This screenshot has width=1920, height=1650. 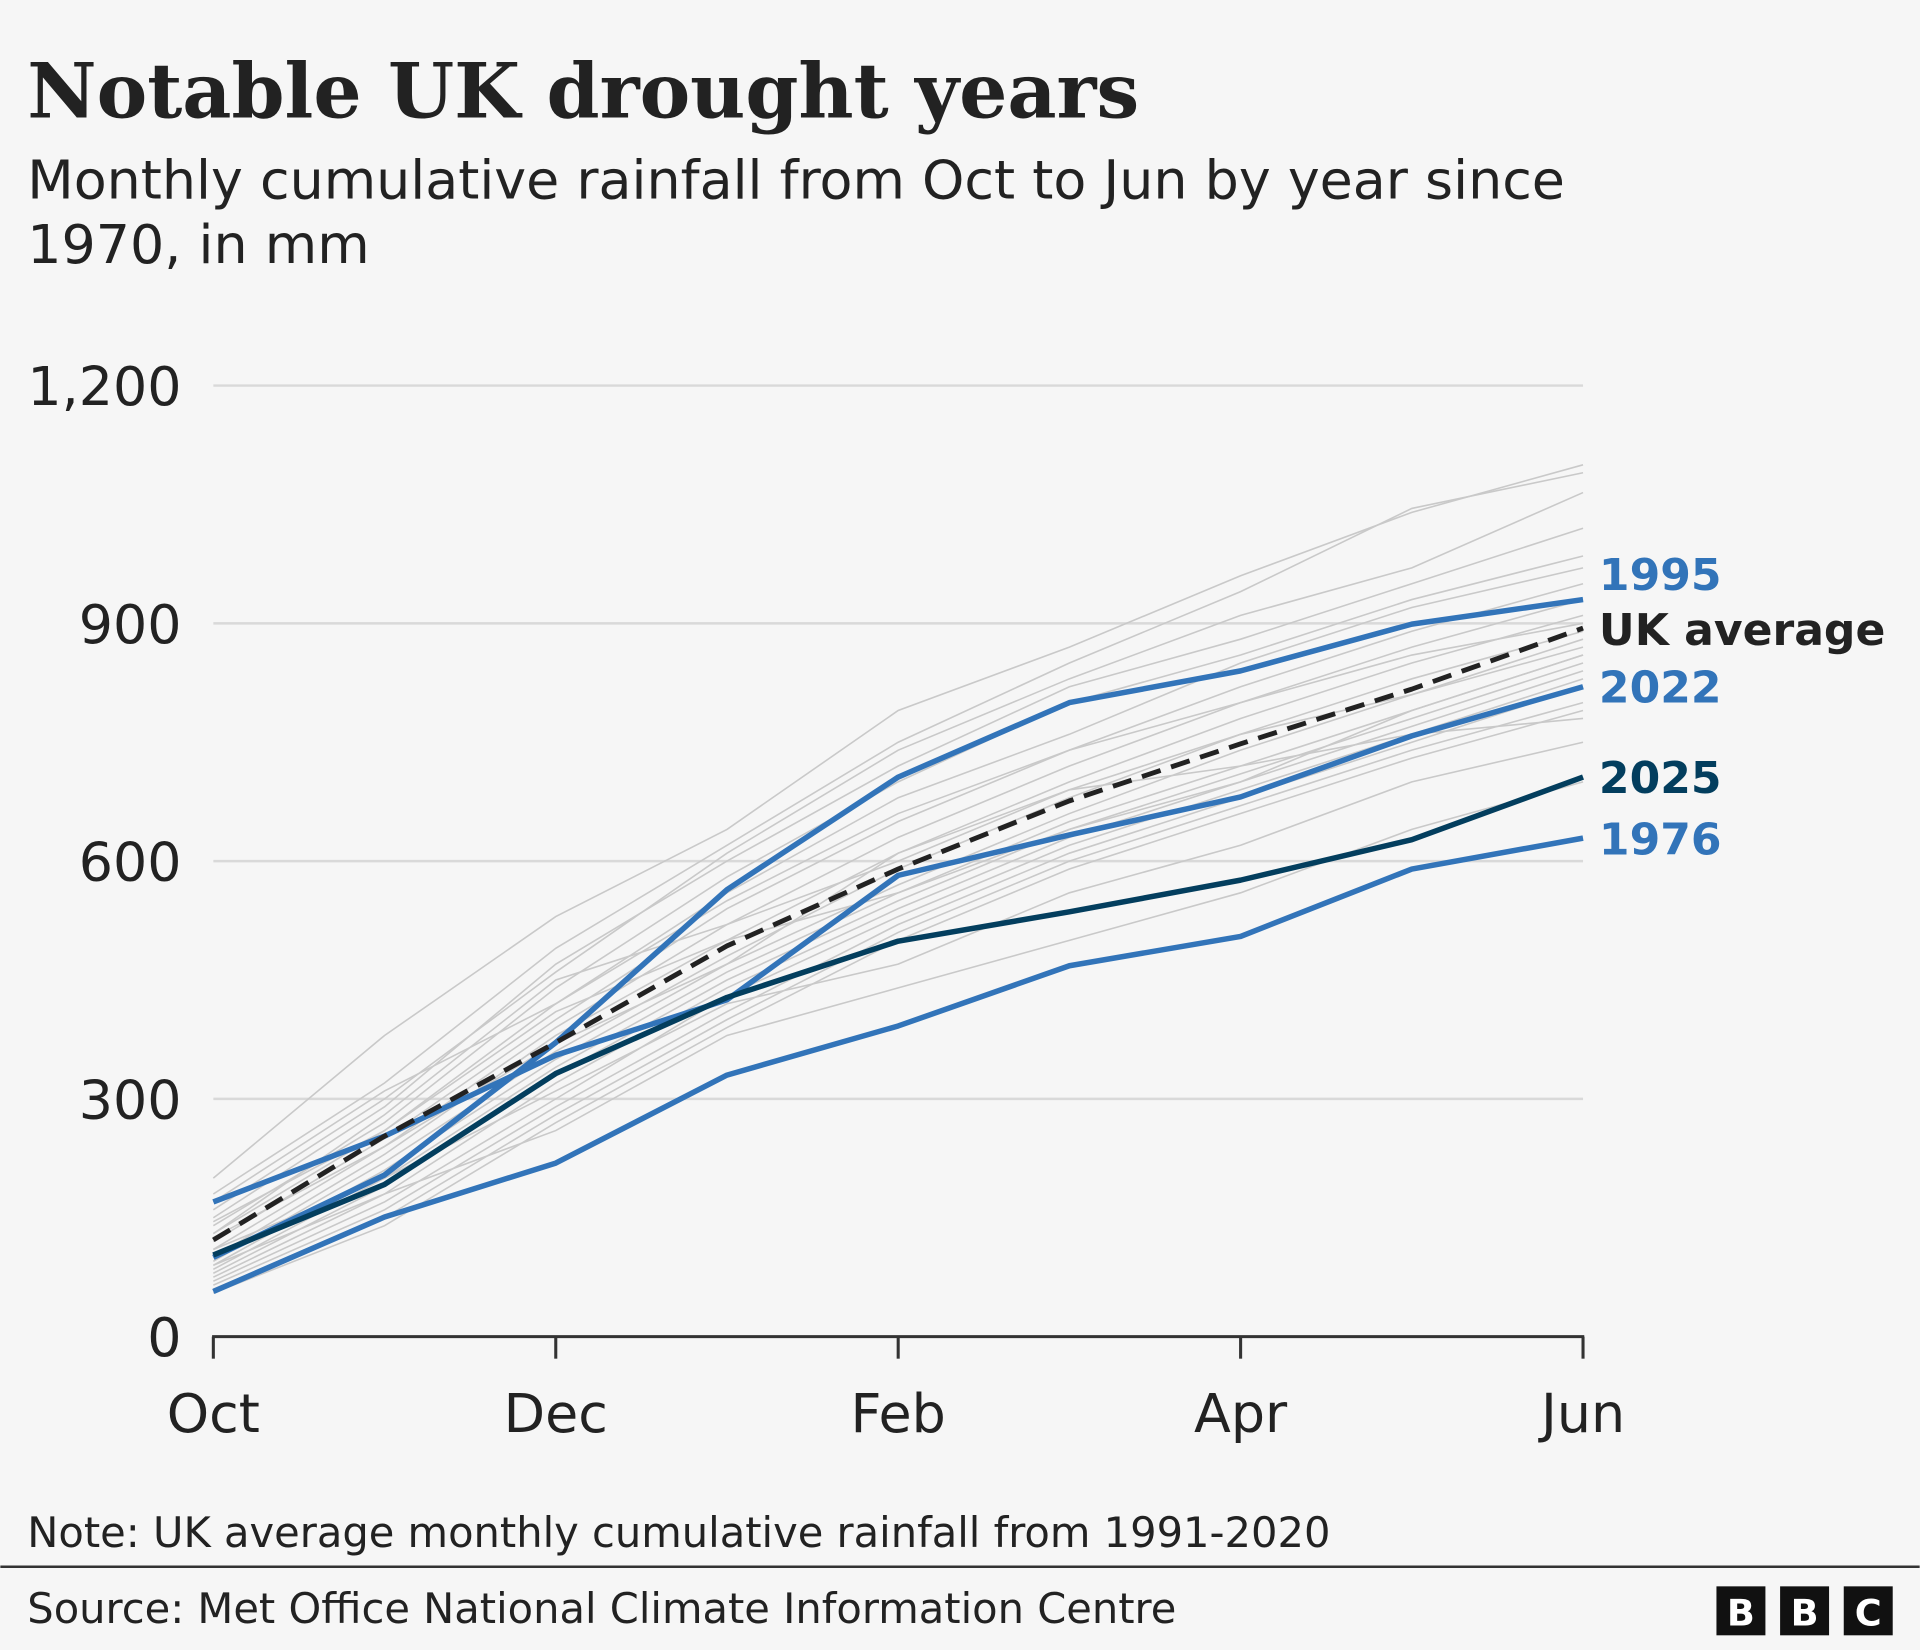 What do you see at coordinates (583, 91) in the screenshot?
I see `chart-title: Notable UK drought years` at bounding box center [583, 91].